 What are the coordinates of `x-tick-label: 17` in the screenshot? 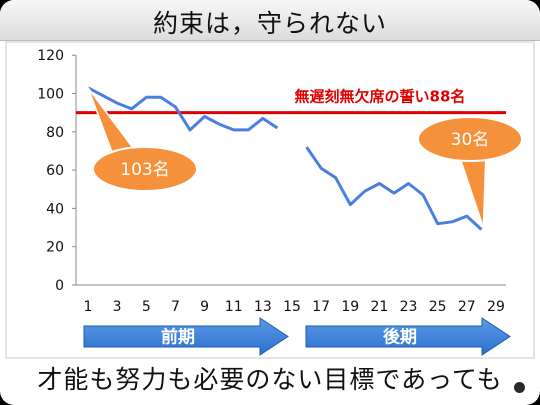 It's located at (321, 307).